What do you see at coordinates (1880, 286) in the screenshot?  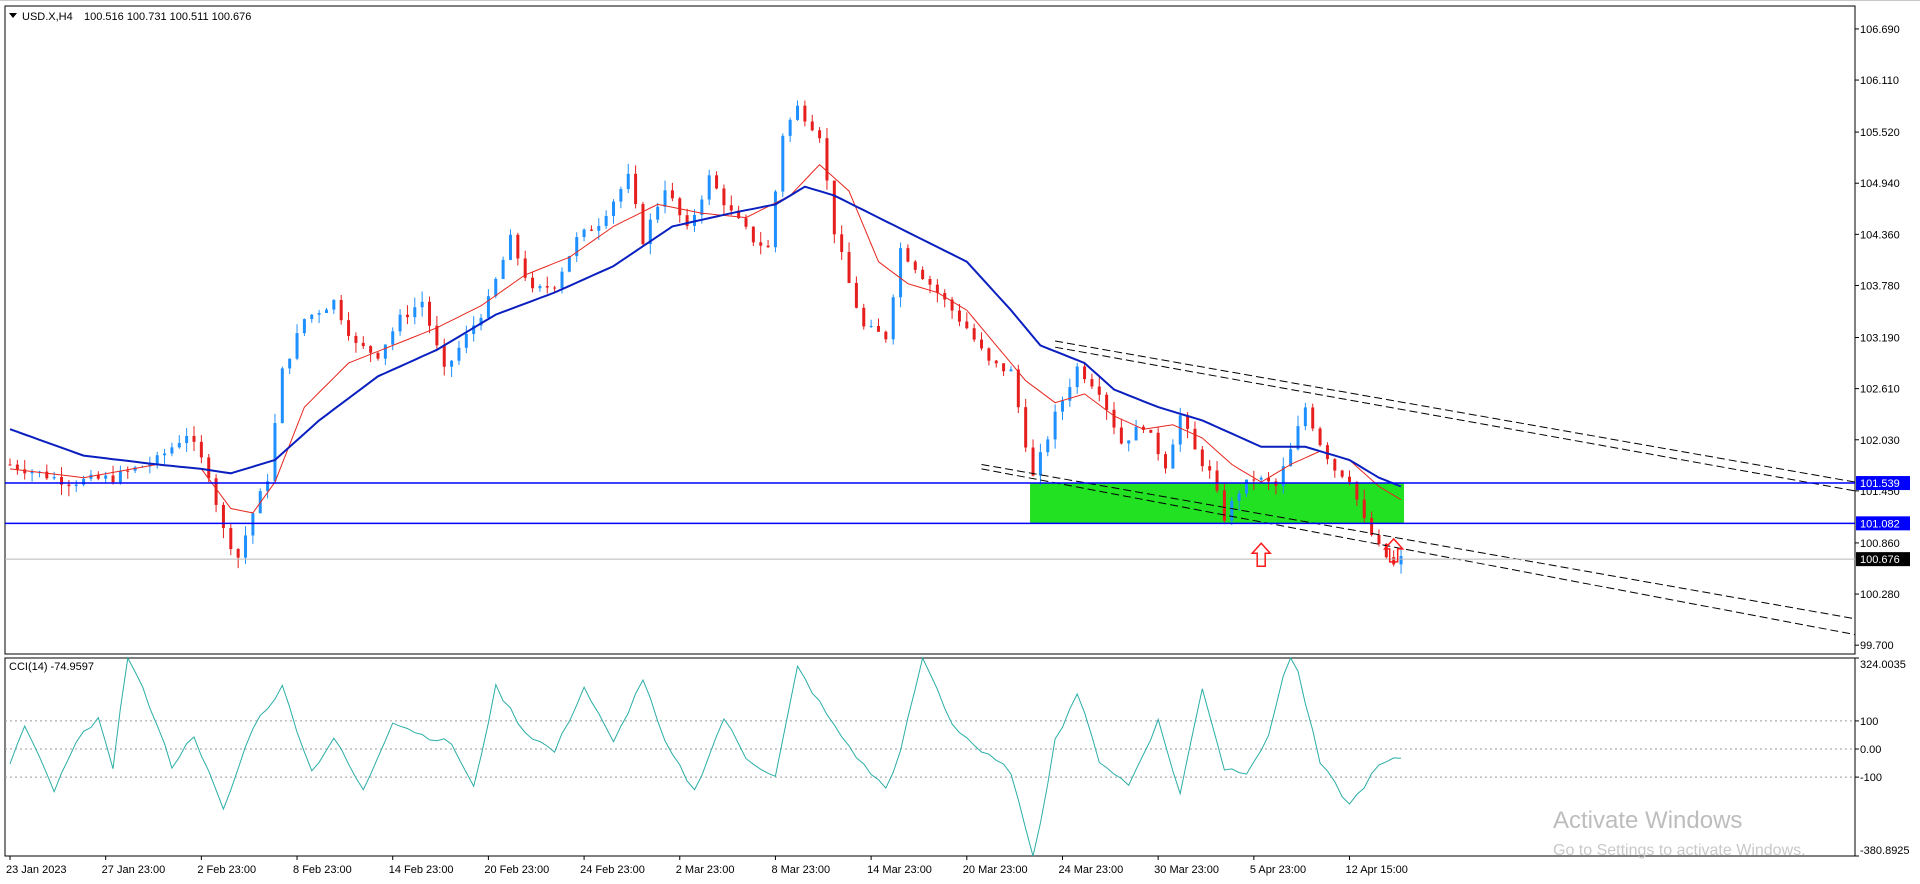 I see `price-tick-label: 103.780` at bounding box center [1880, 286].